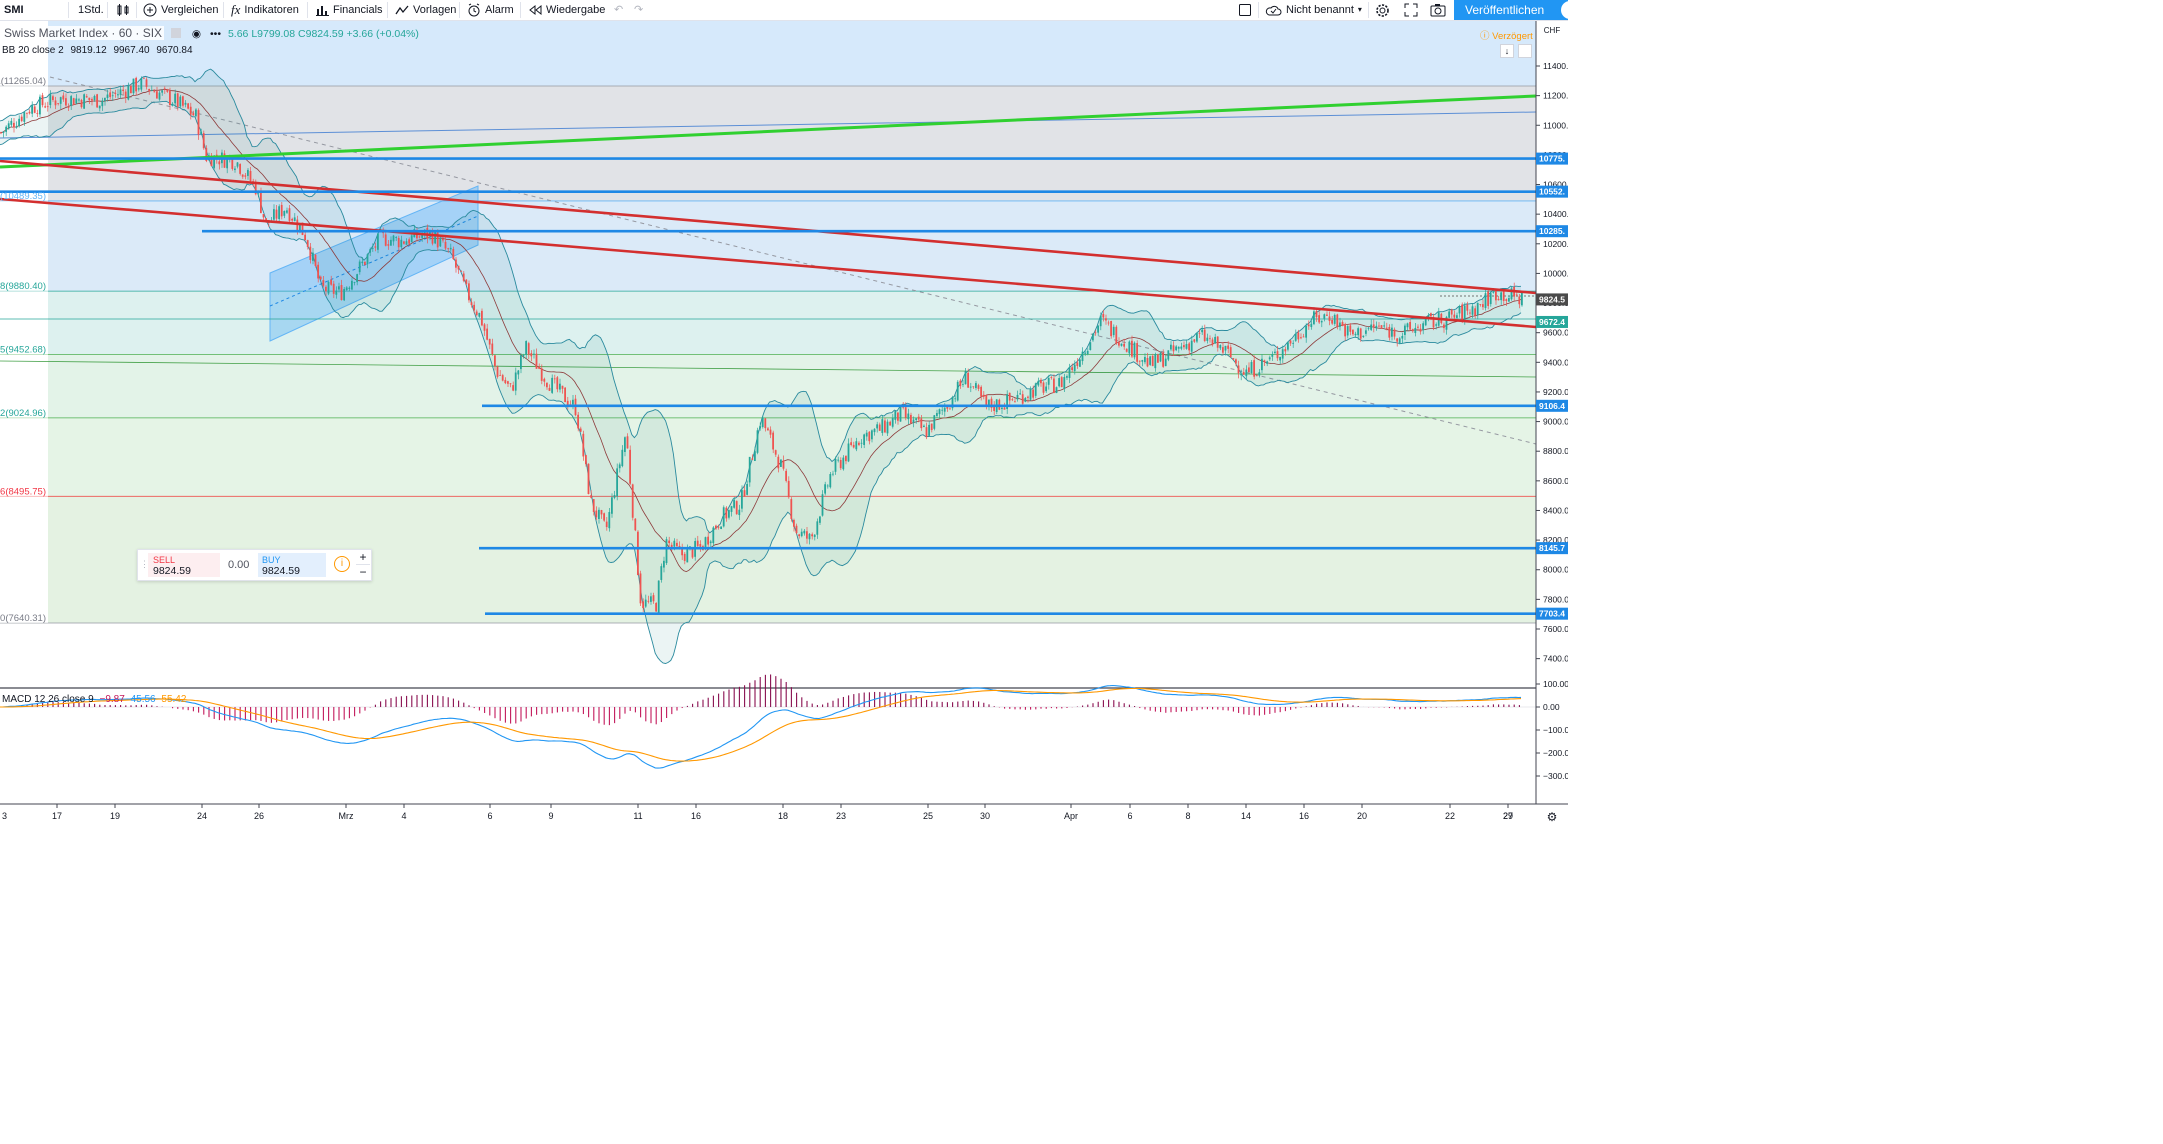 This screenshot has height=1144, width=2163. Describe the element at coordinates (768, 263) in the screenshot. I see `red-trend-line-lower` at that location.